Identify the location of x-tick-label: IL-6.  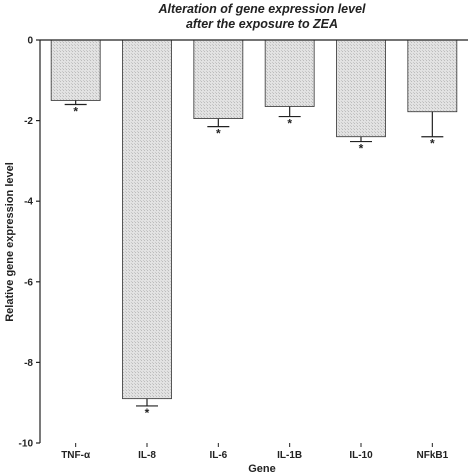
(218, 455).